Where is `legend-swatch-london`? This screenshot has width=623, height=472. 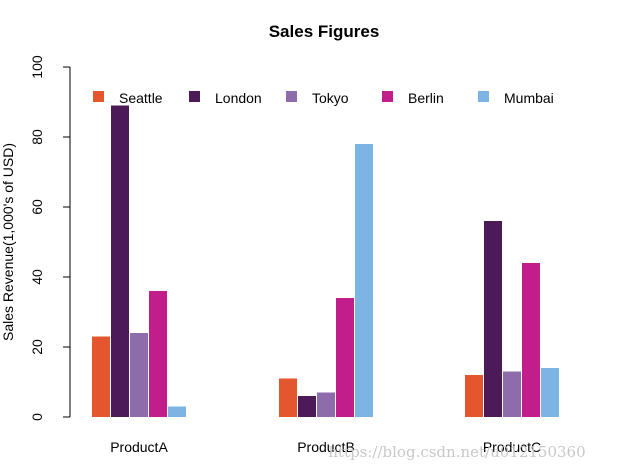
legend-swatch-london is located at coordinates (194, 96).